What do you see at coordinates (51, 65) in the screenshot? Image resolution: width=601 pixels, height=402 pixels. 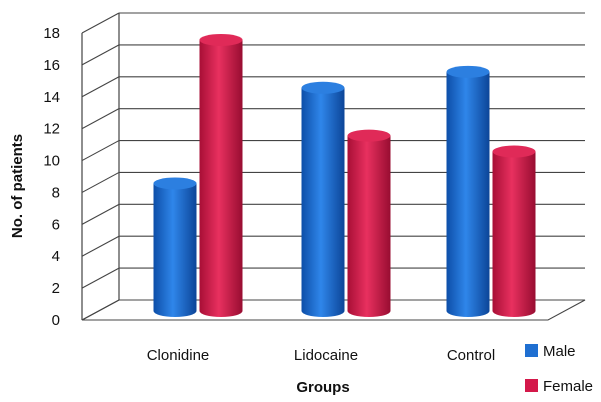 I see `y-tick-label: 16` at bounding box center [51, 65].